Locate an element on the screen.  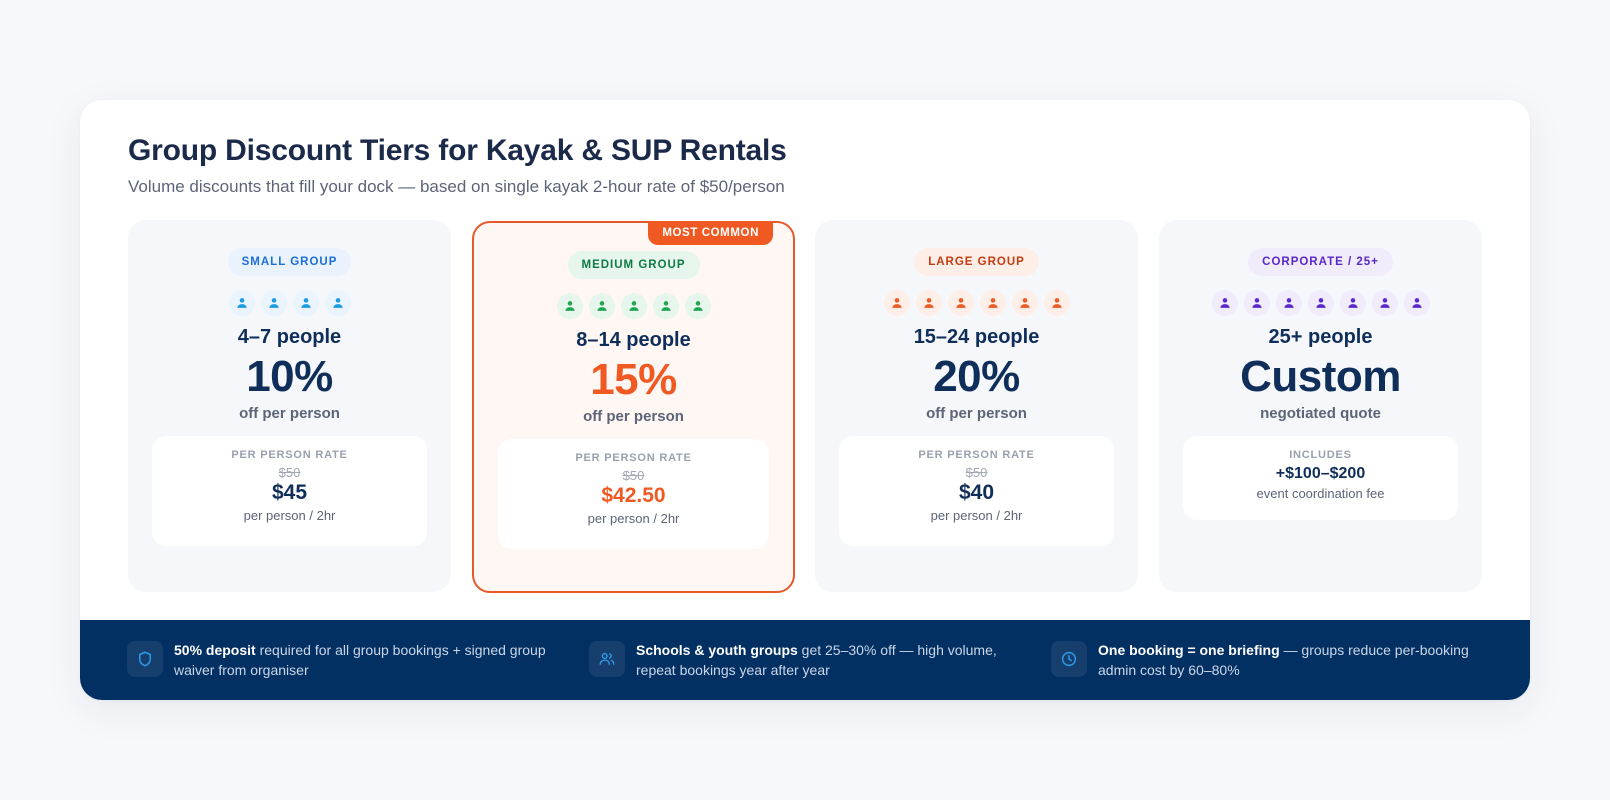
tier-range: 8–14 people is located at coordinates (633, 340).